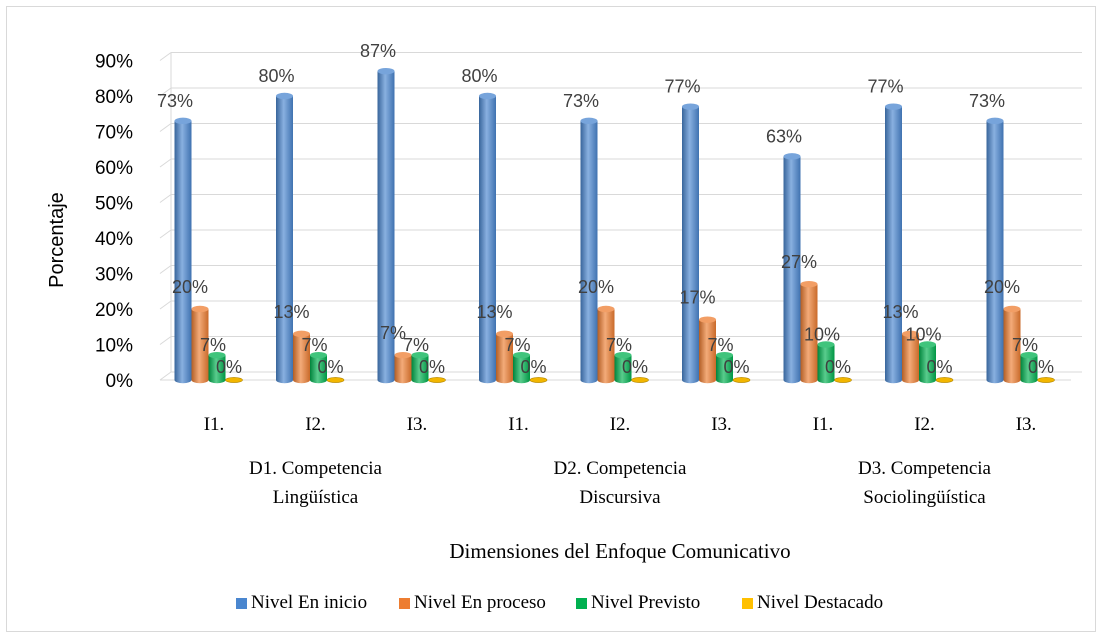  I want to click on y-tick-label: 90%, so click(114, 62).